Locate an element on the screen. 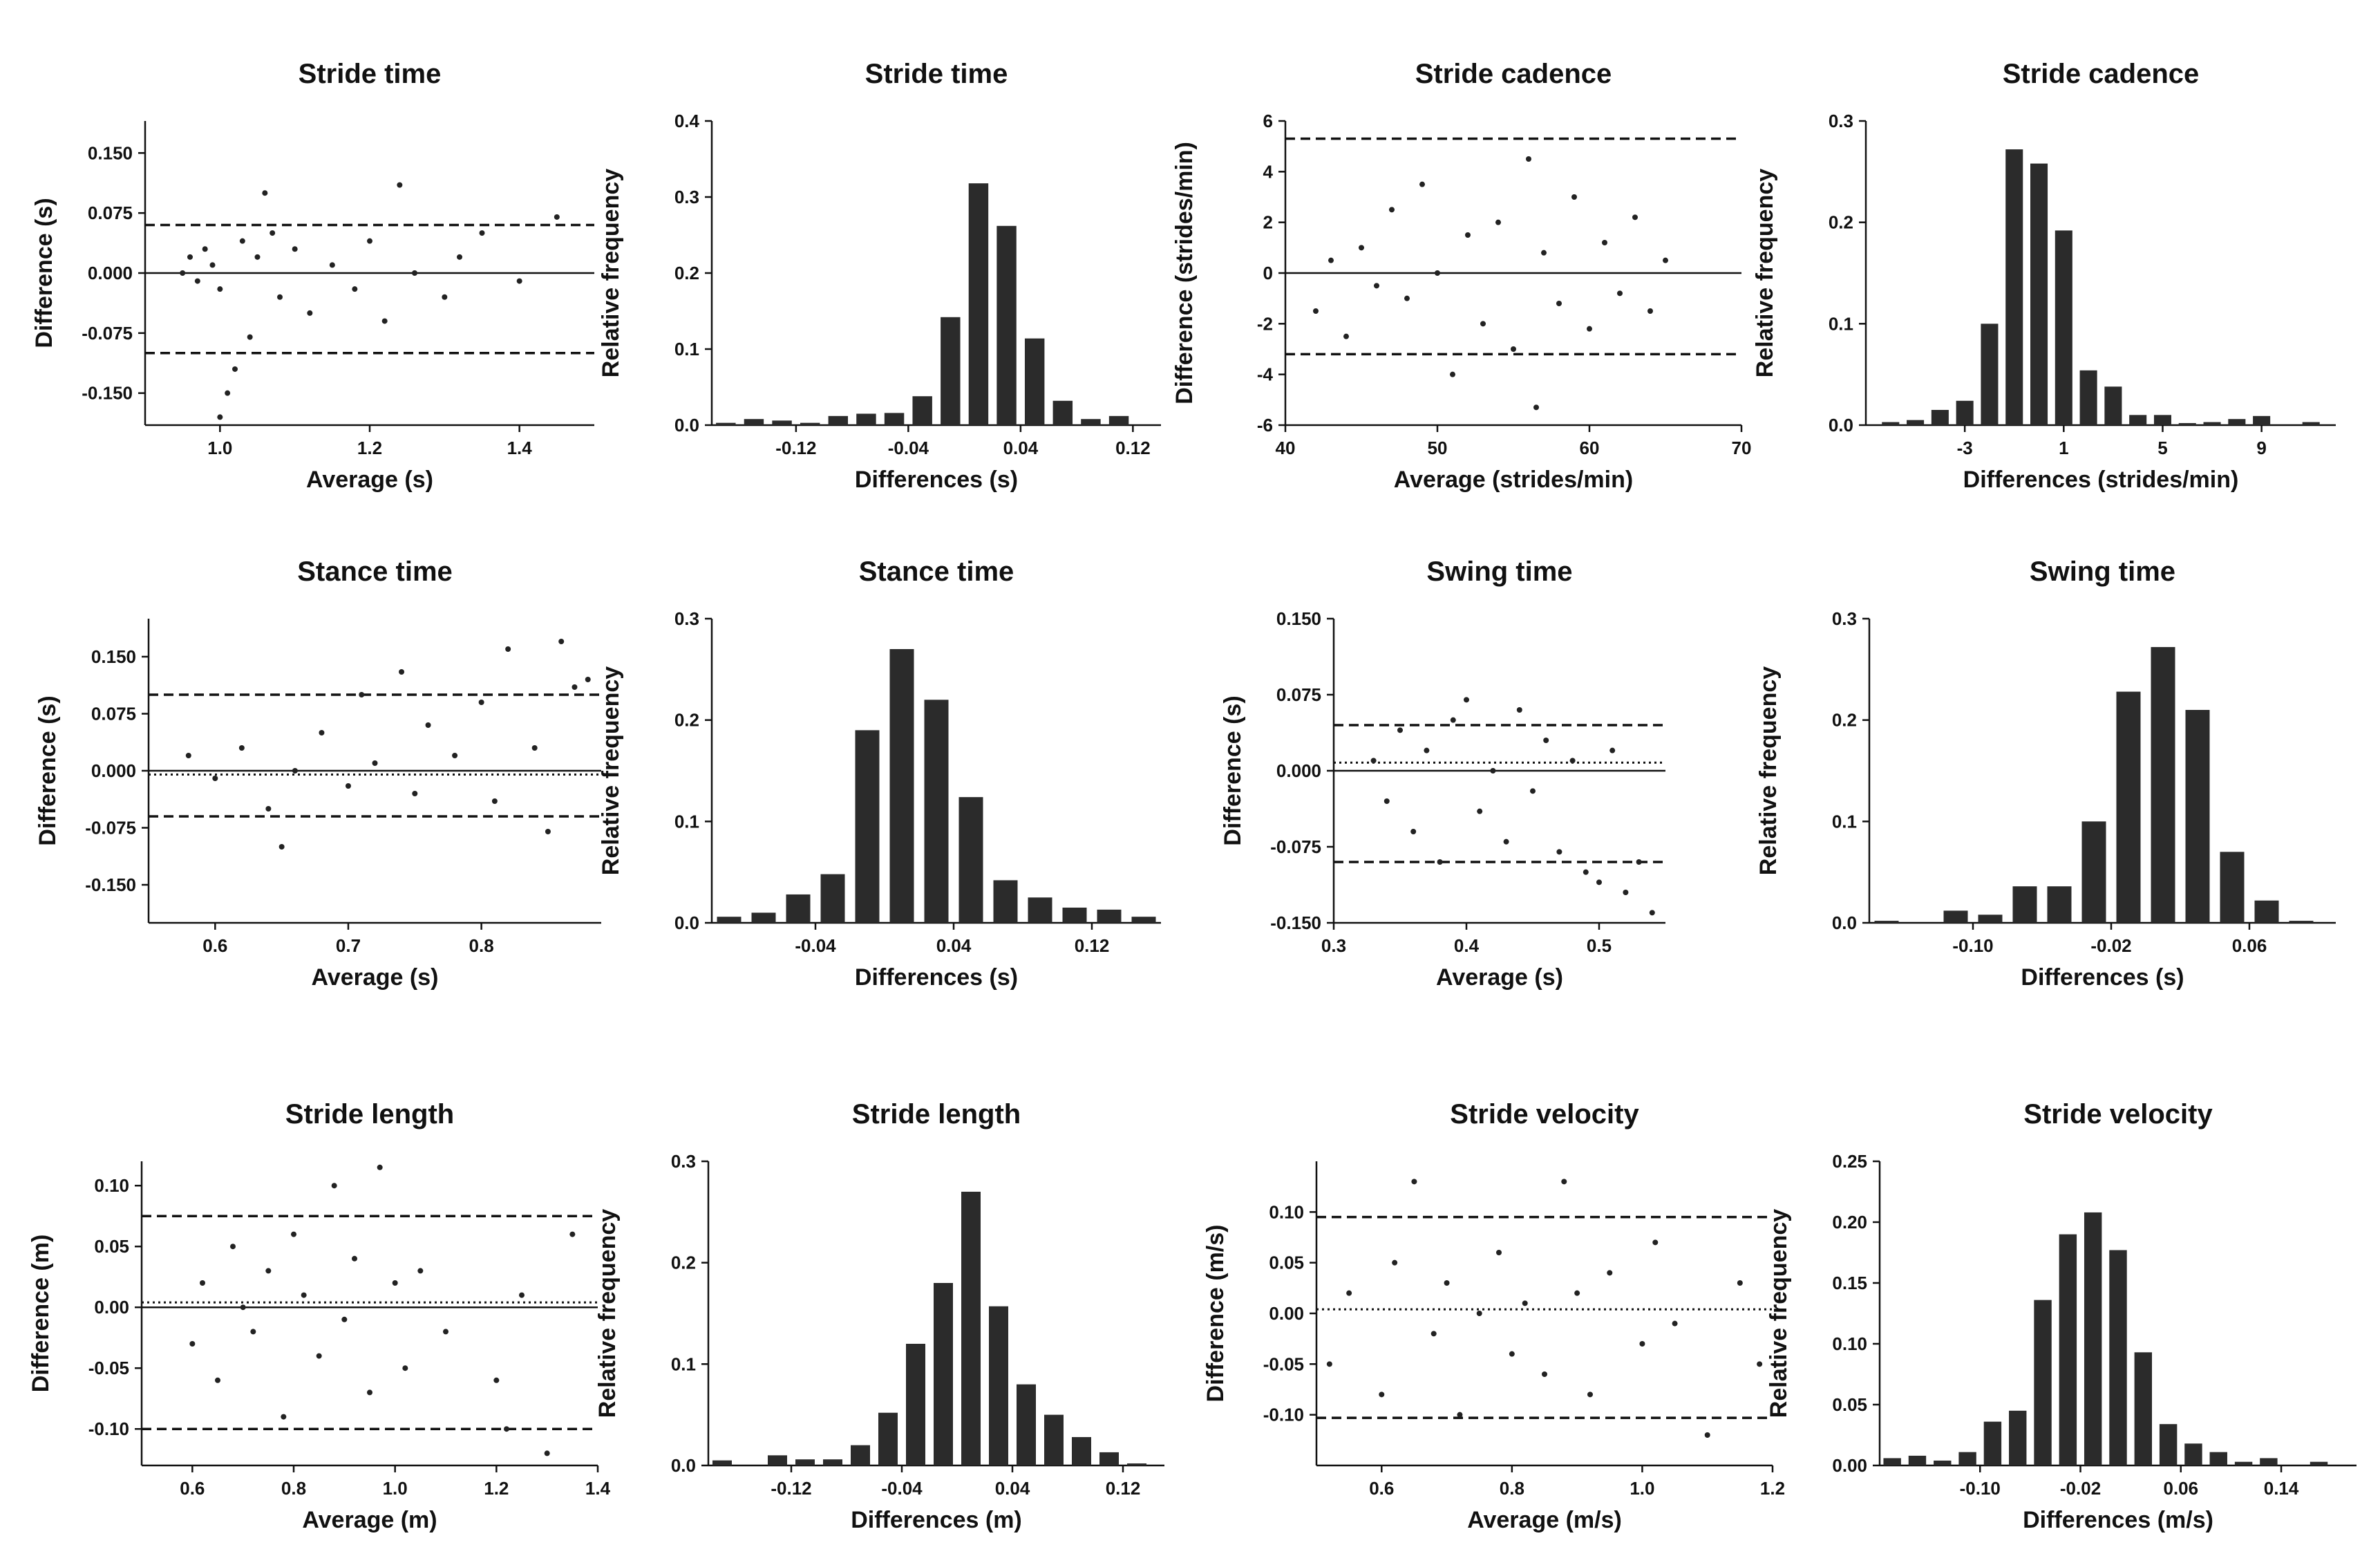 The width and height of the screenshot is (2380, 1565). y-tick-label: -0.150 is located at coordinates (1295, 922).